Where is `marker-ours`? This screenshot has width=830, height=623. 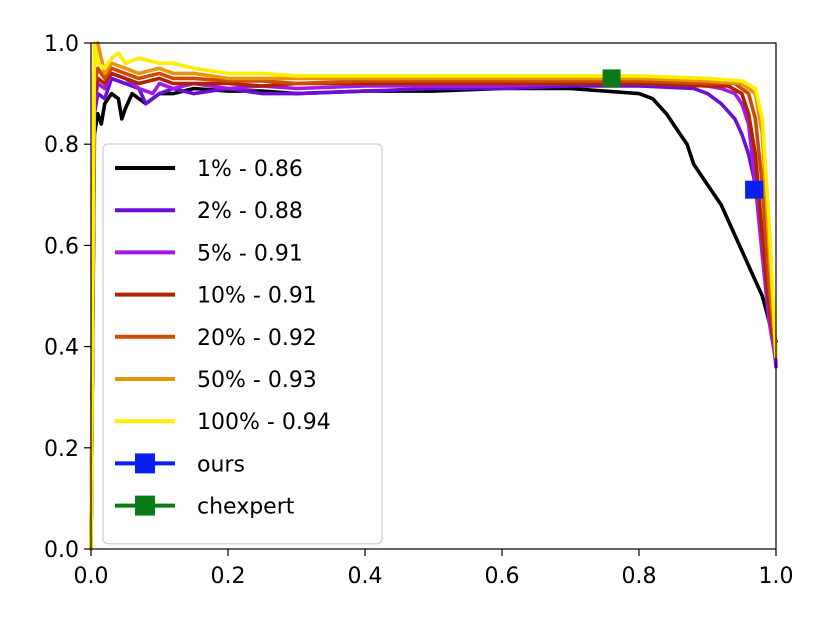 marker-ours is located at coordinates (754, 189).